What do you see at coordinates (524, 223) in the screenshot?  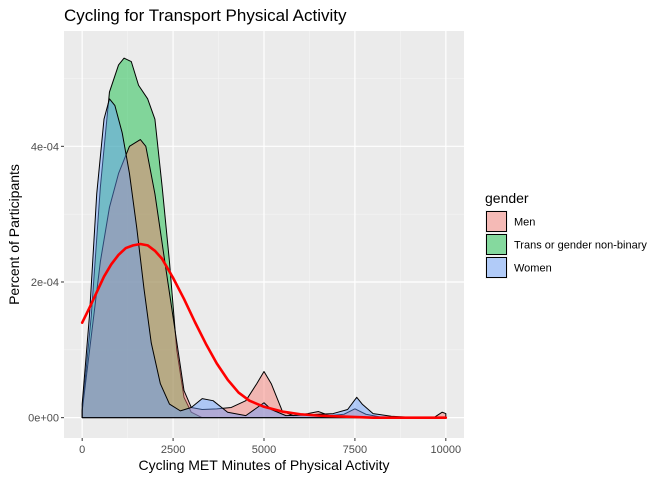 I see `legend-label: Men` at bounding box center [524, 223].